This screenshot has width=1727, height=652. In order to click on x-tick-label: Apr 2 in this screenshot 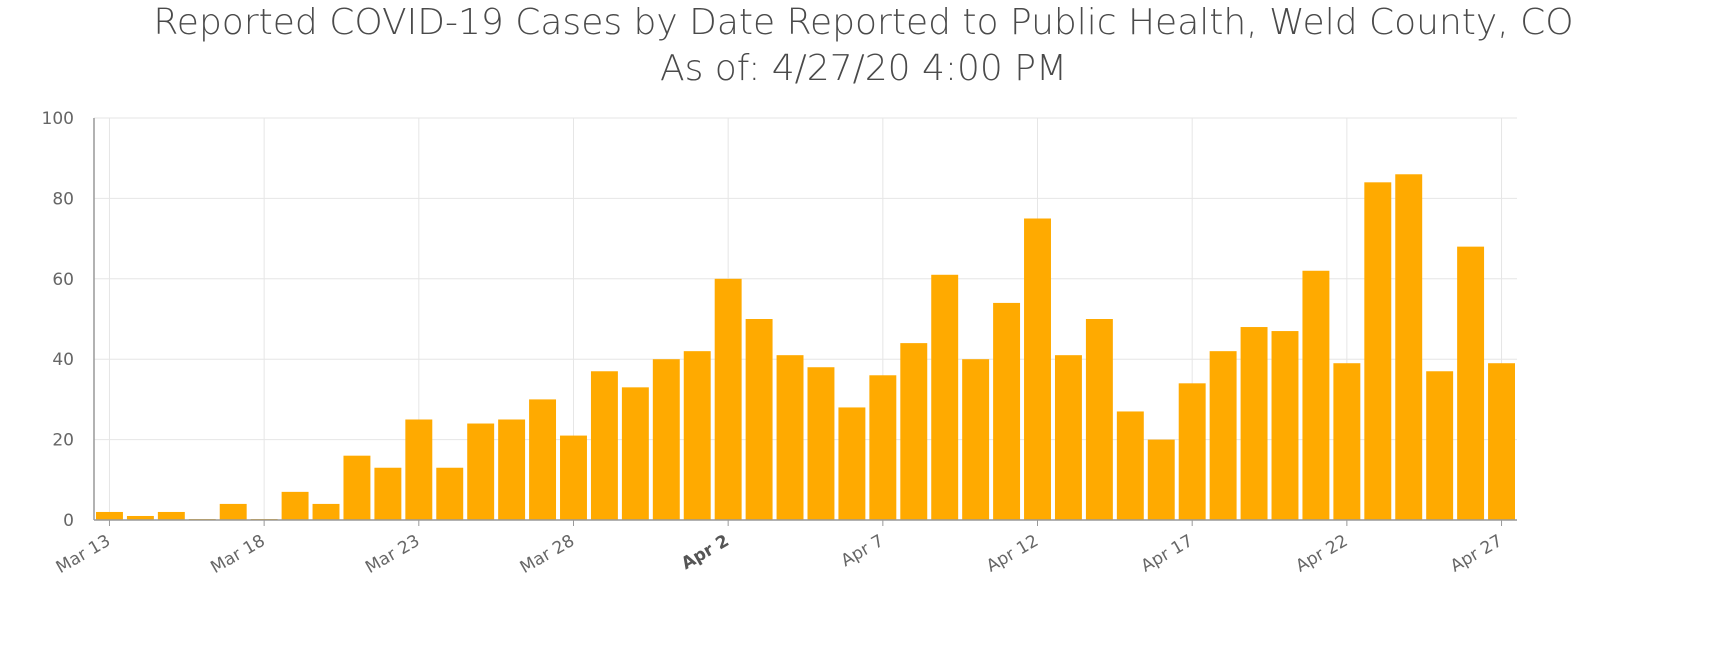, I will do `click(705, 552)`.